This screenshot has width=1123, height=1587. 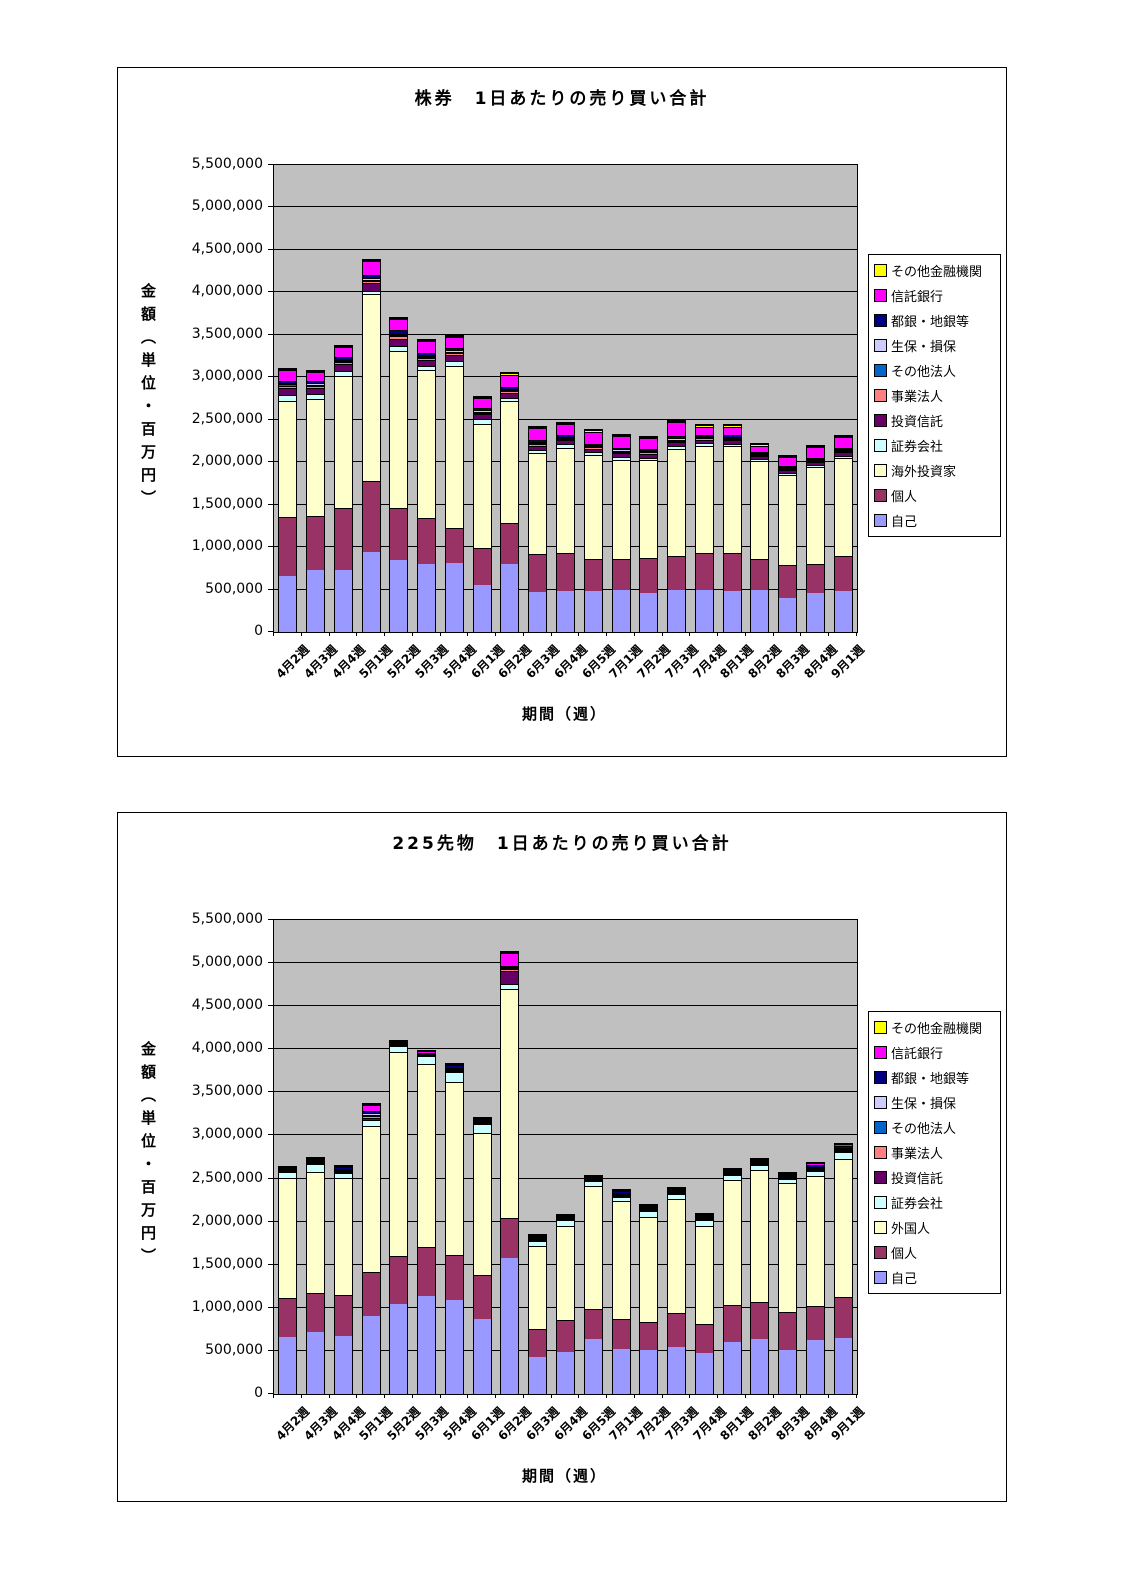 I want to click on legend-item-信託銀行: 信託銀行, so click(x=937, y=295).